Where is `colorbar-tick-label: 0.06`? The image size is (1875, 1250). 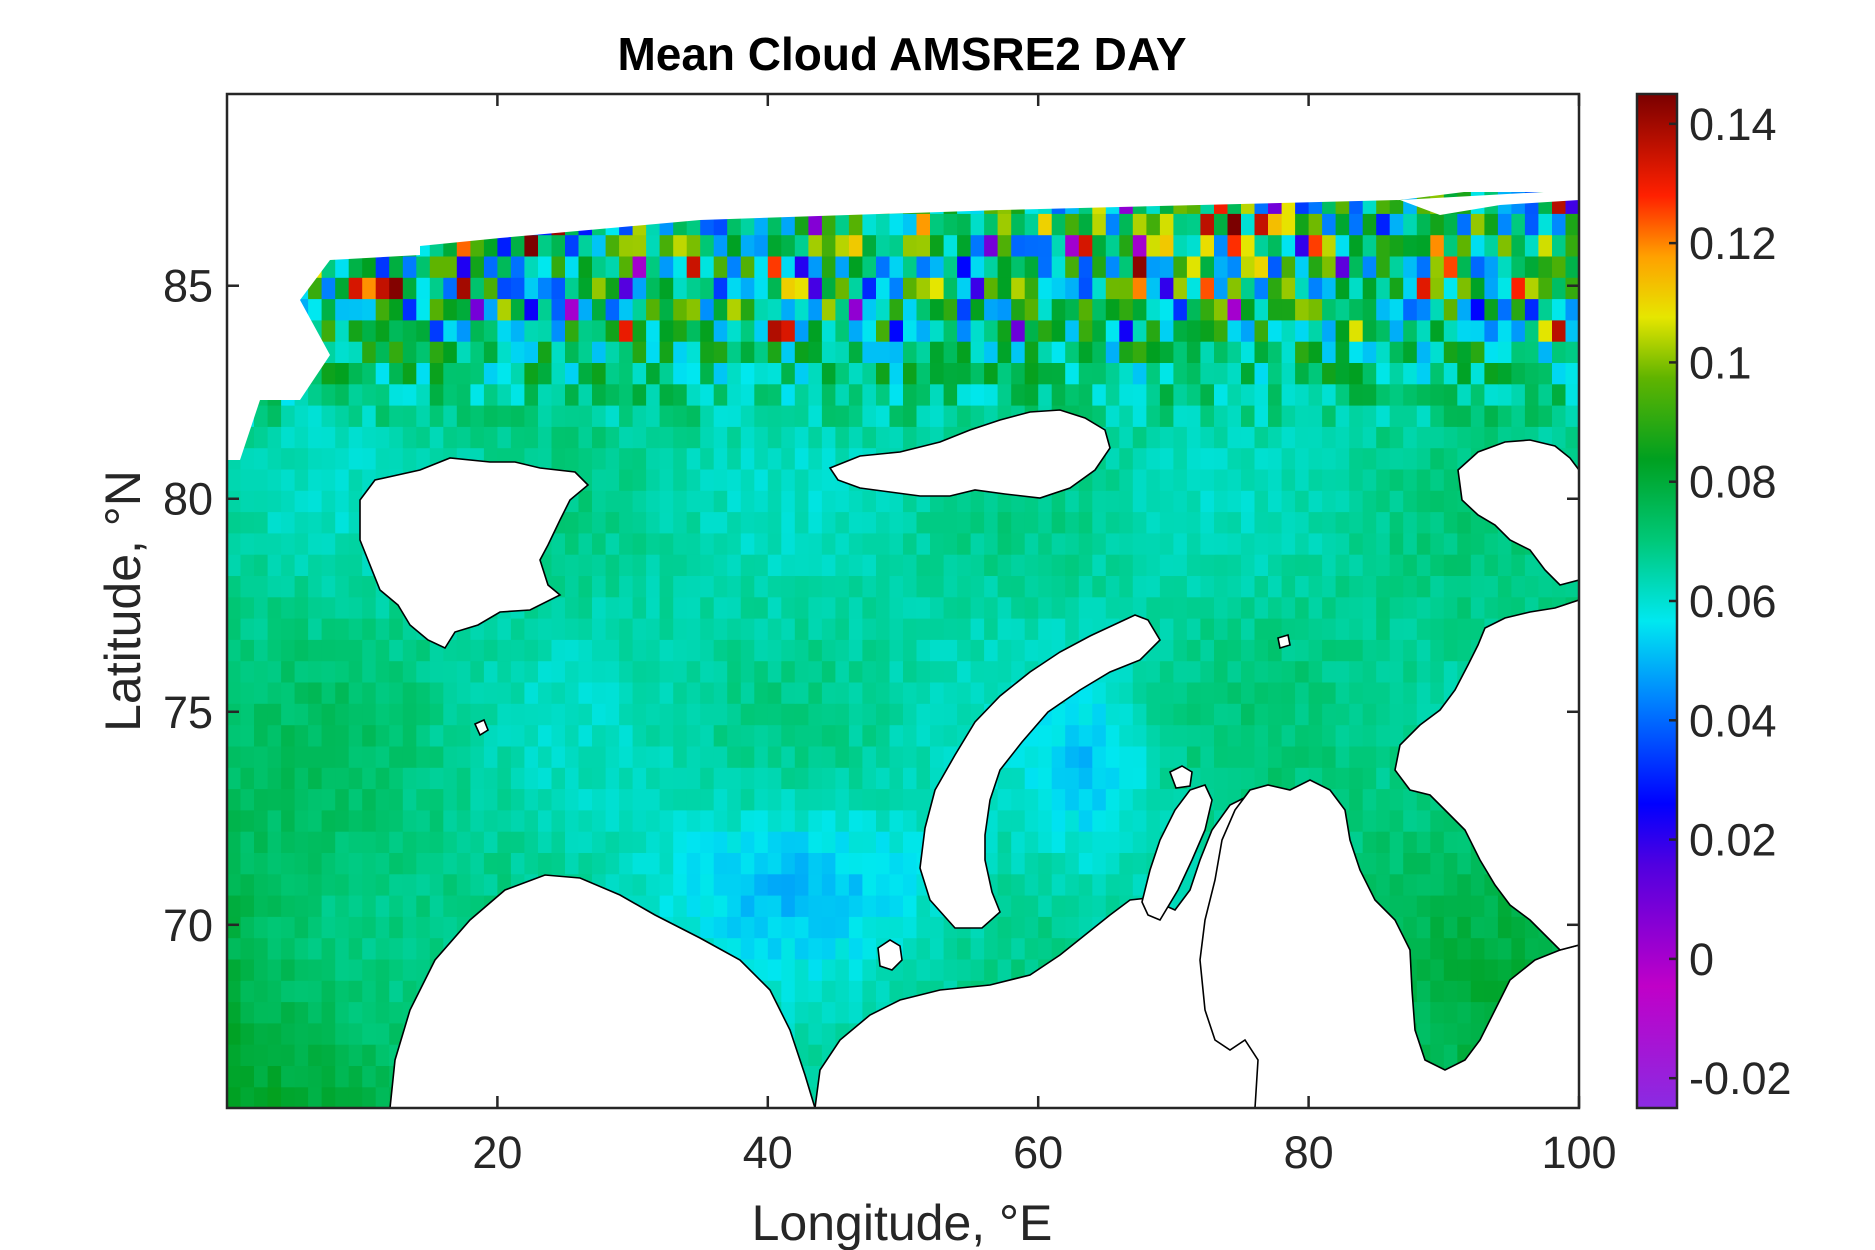
colorbar-tick-label: 0.06 is located at coordinates (1733, 601).